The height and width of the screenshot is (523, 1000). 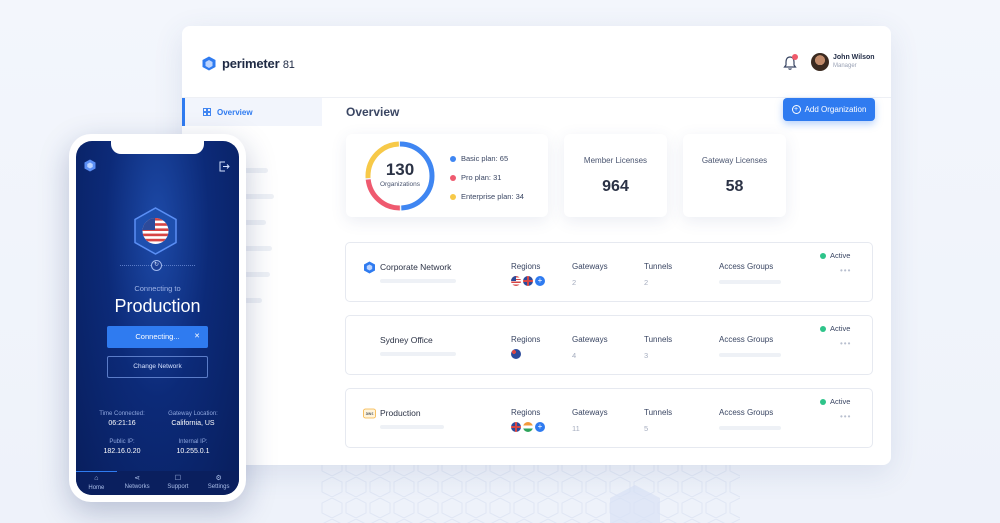 I want to click on row-placeholder, so click(x=418, y=281).